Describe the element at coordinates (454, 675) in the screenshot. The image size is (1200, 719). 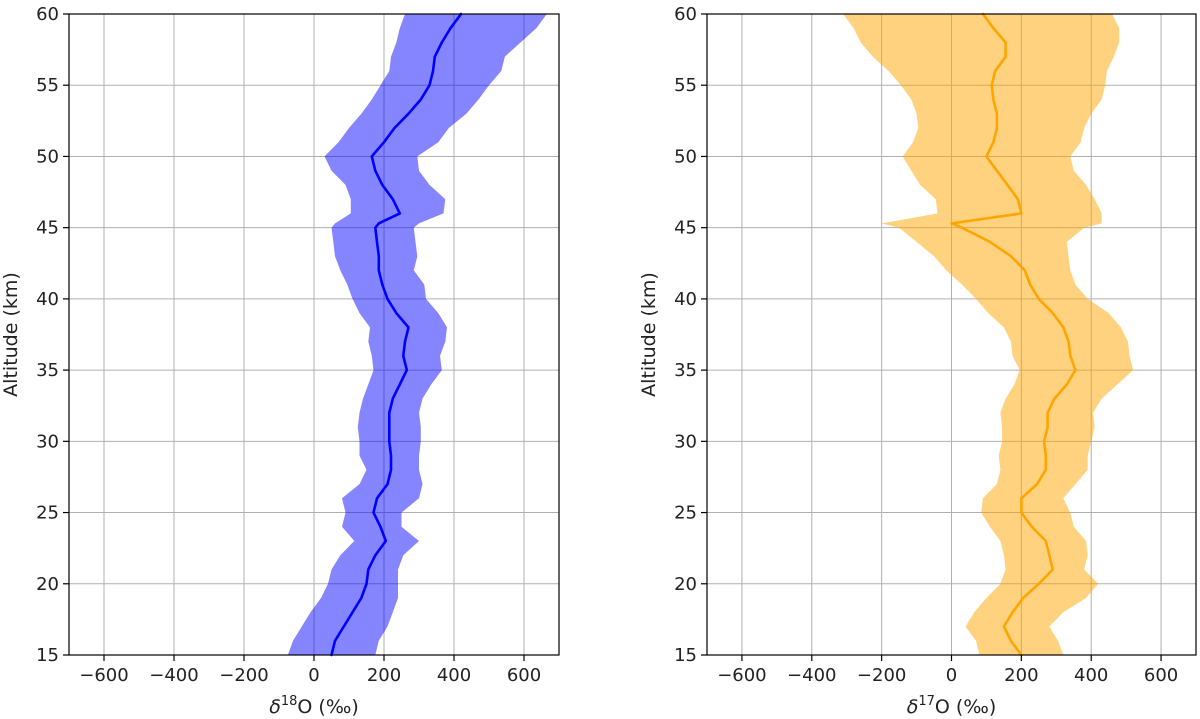
I see `delta18O-x-tick-label: 400` at that location.